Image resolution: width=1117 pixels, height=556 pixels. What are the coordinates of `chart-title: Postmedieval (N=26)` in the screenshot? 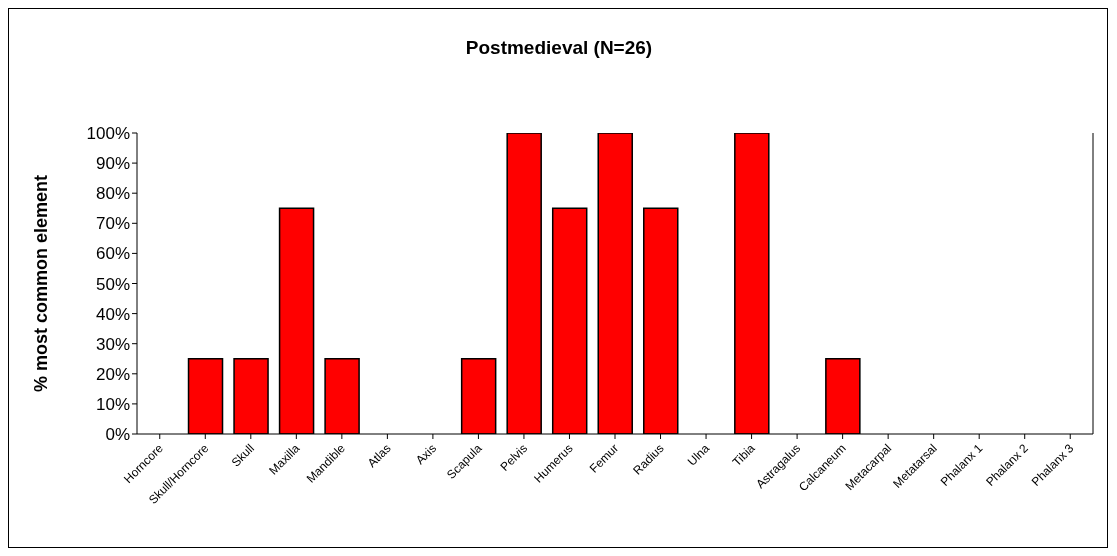 It's located at (559, 48).